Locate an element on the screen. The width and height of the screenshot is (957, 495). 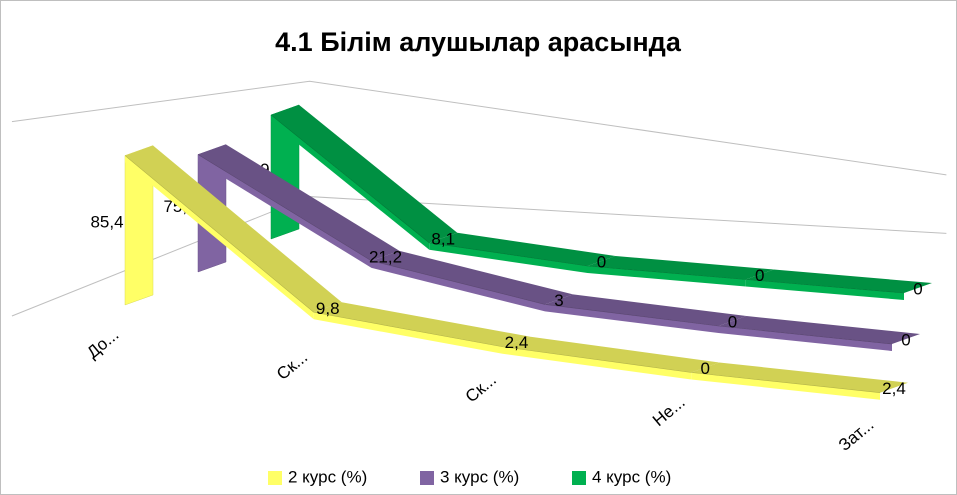
data-label: 21,2 is located at coordinates (385, 256).